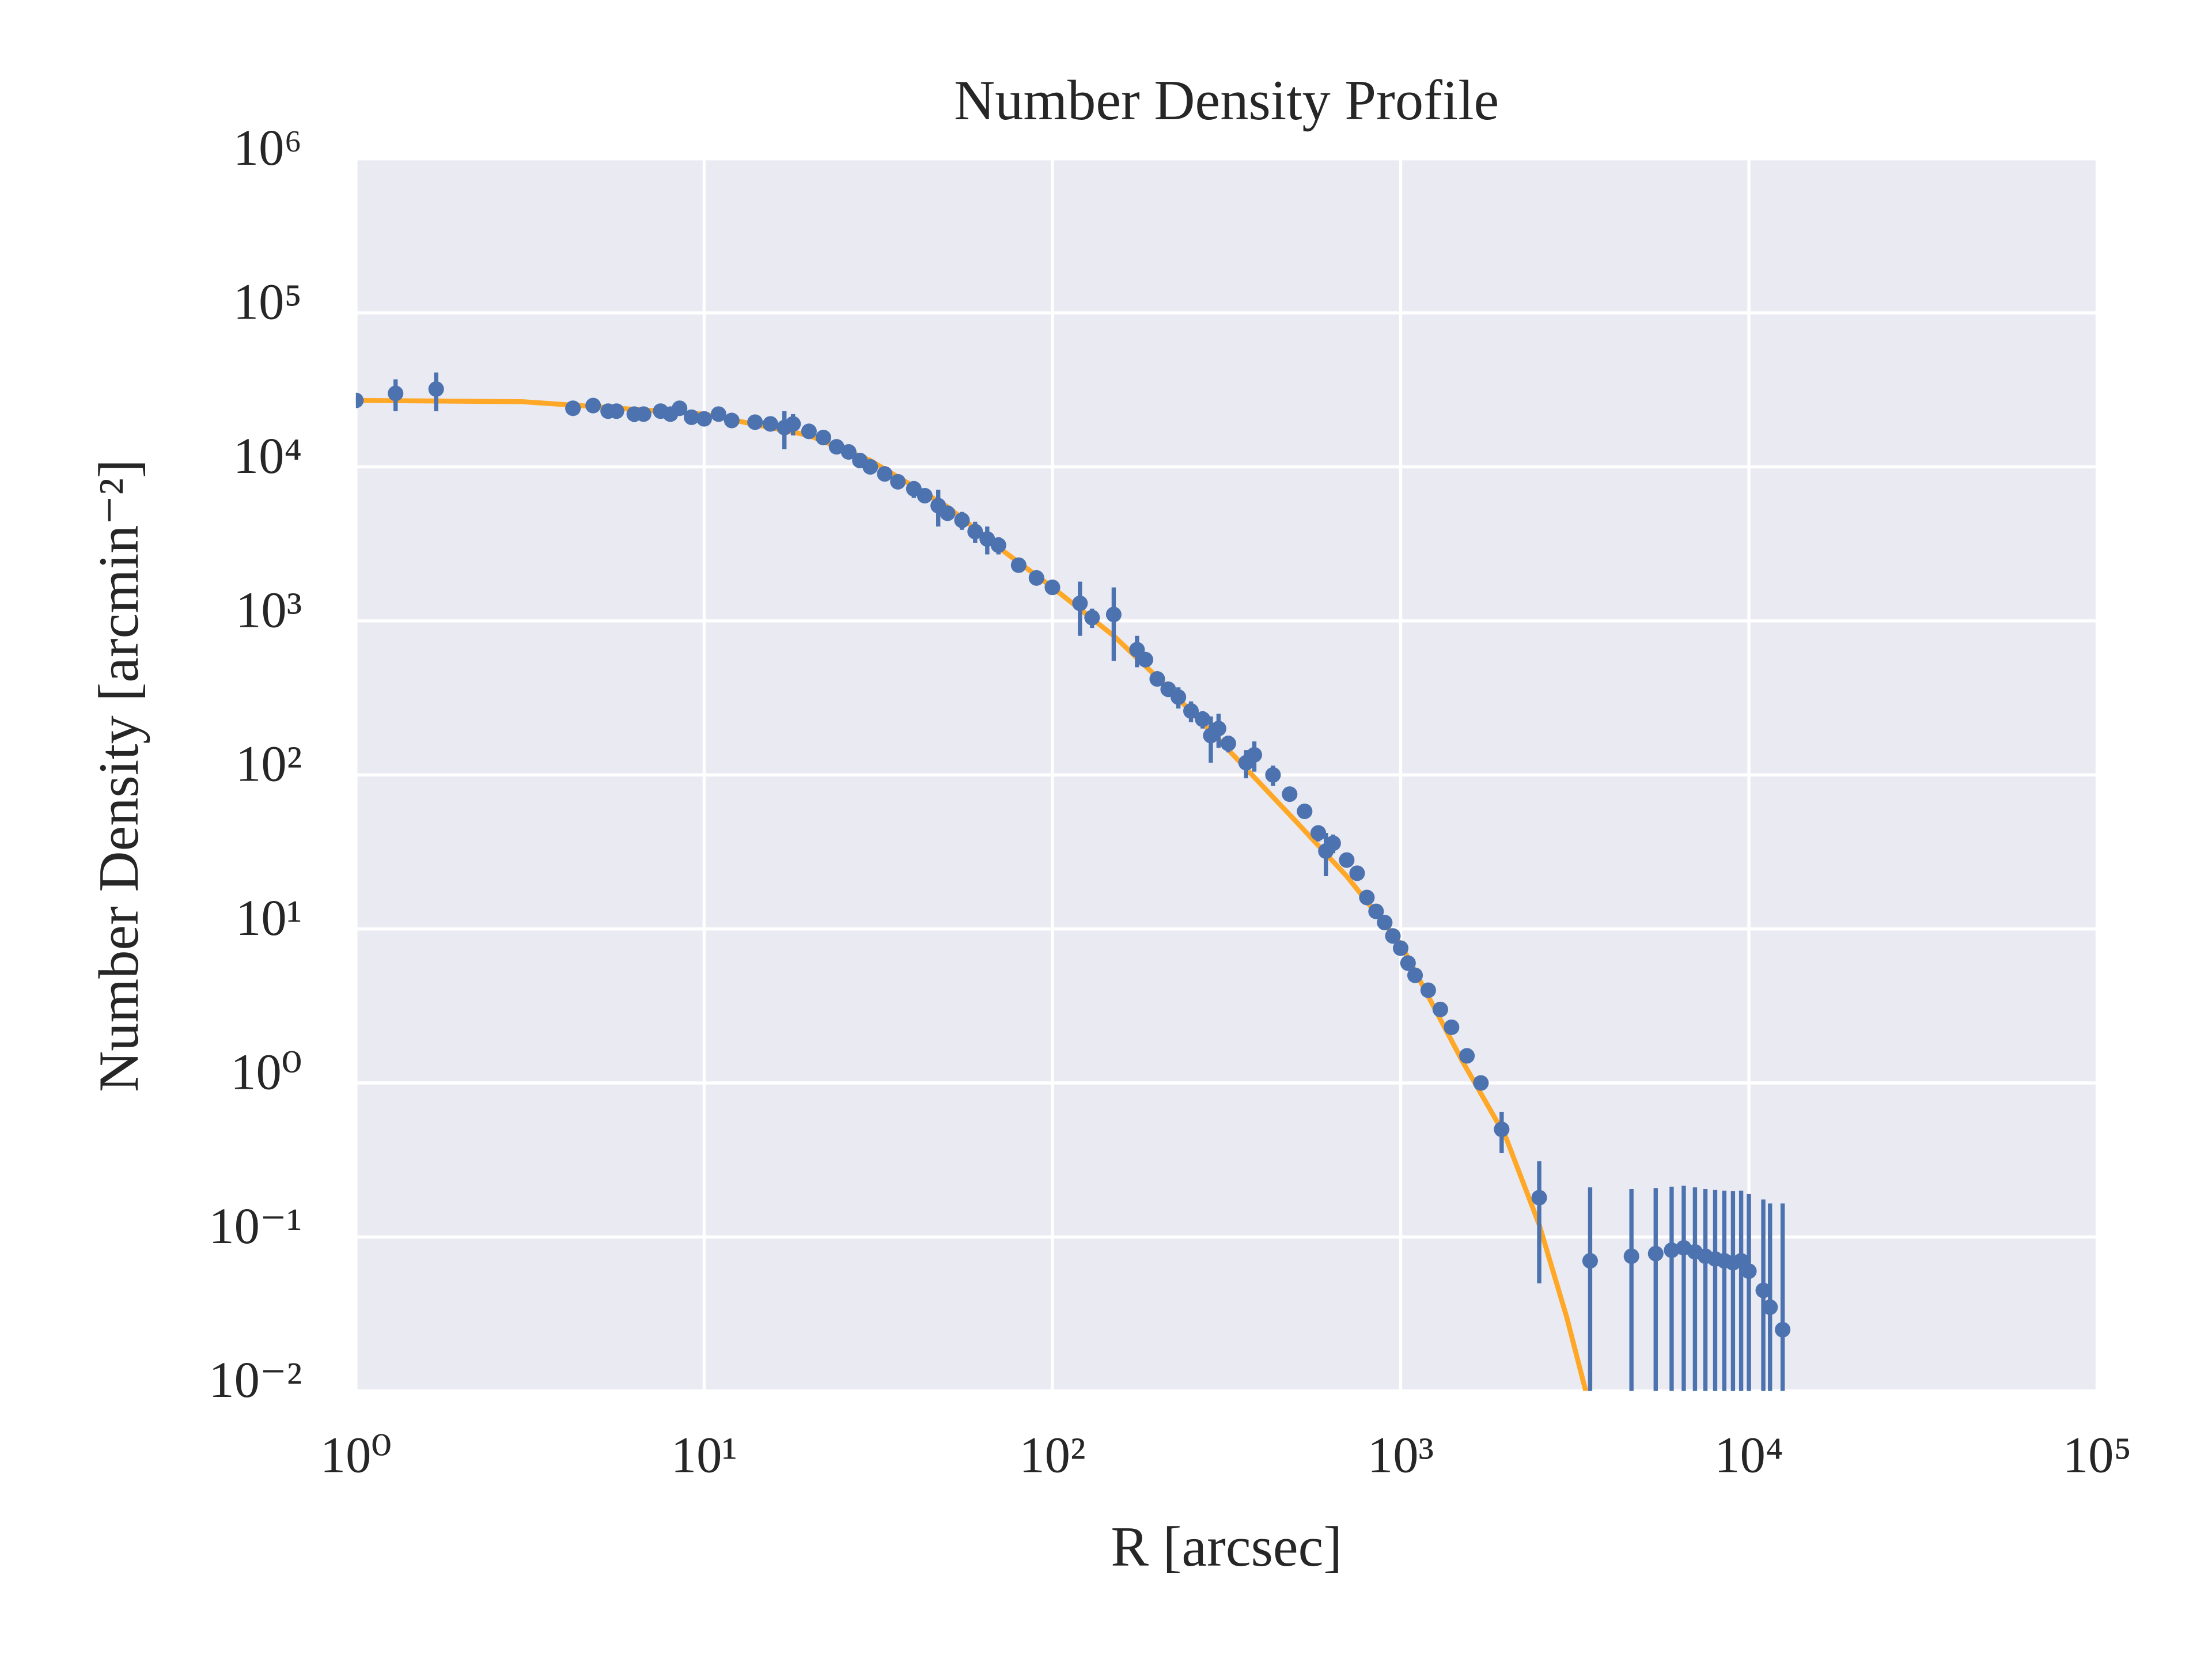 This screenshot has height=1659, width=2212. Describe the element at coordinates (704, 1455) in the screenshot. I see `x-tick-label: 10¹` at that location.